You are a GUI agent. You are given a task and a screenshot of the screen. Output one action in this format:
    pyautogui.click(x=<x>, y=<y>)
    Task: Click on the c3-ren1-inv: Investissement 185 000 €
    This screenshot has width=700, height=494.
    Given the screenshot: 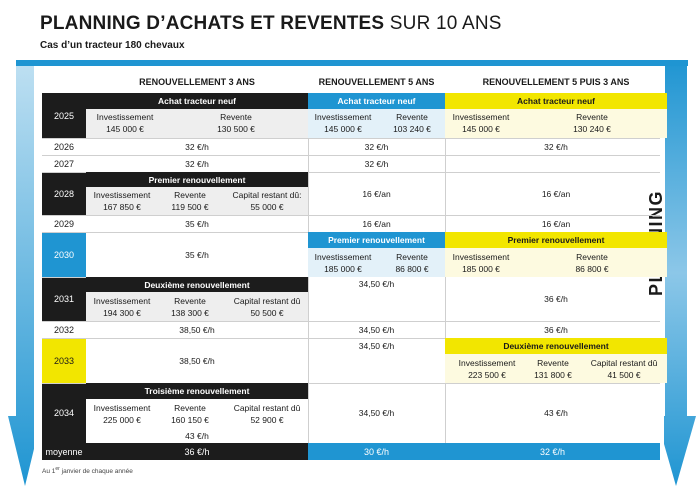 What is the action you would take?
    pyautogui.click(x=481, y=263)
    